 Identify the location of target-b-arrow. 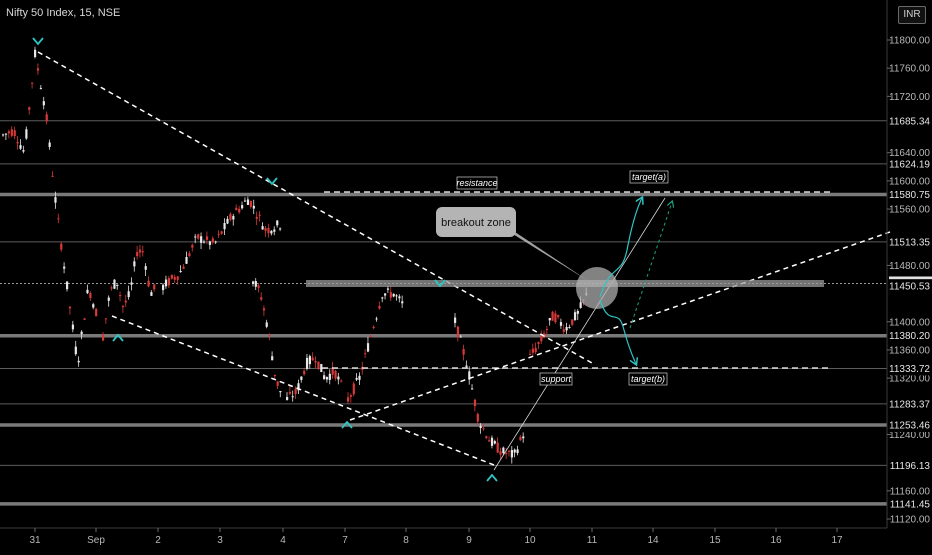
(617, 331).